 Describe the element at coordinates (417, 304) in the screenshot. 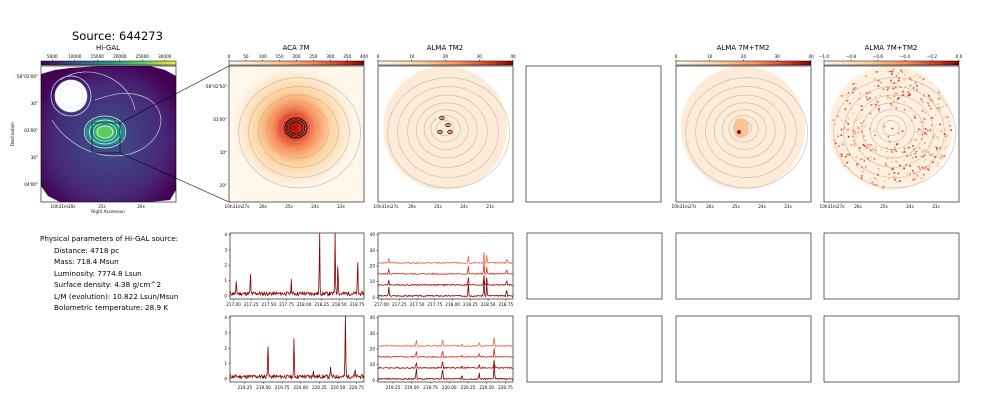

I see `alma-spec1-xtick-label: 217.50` at that location.